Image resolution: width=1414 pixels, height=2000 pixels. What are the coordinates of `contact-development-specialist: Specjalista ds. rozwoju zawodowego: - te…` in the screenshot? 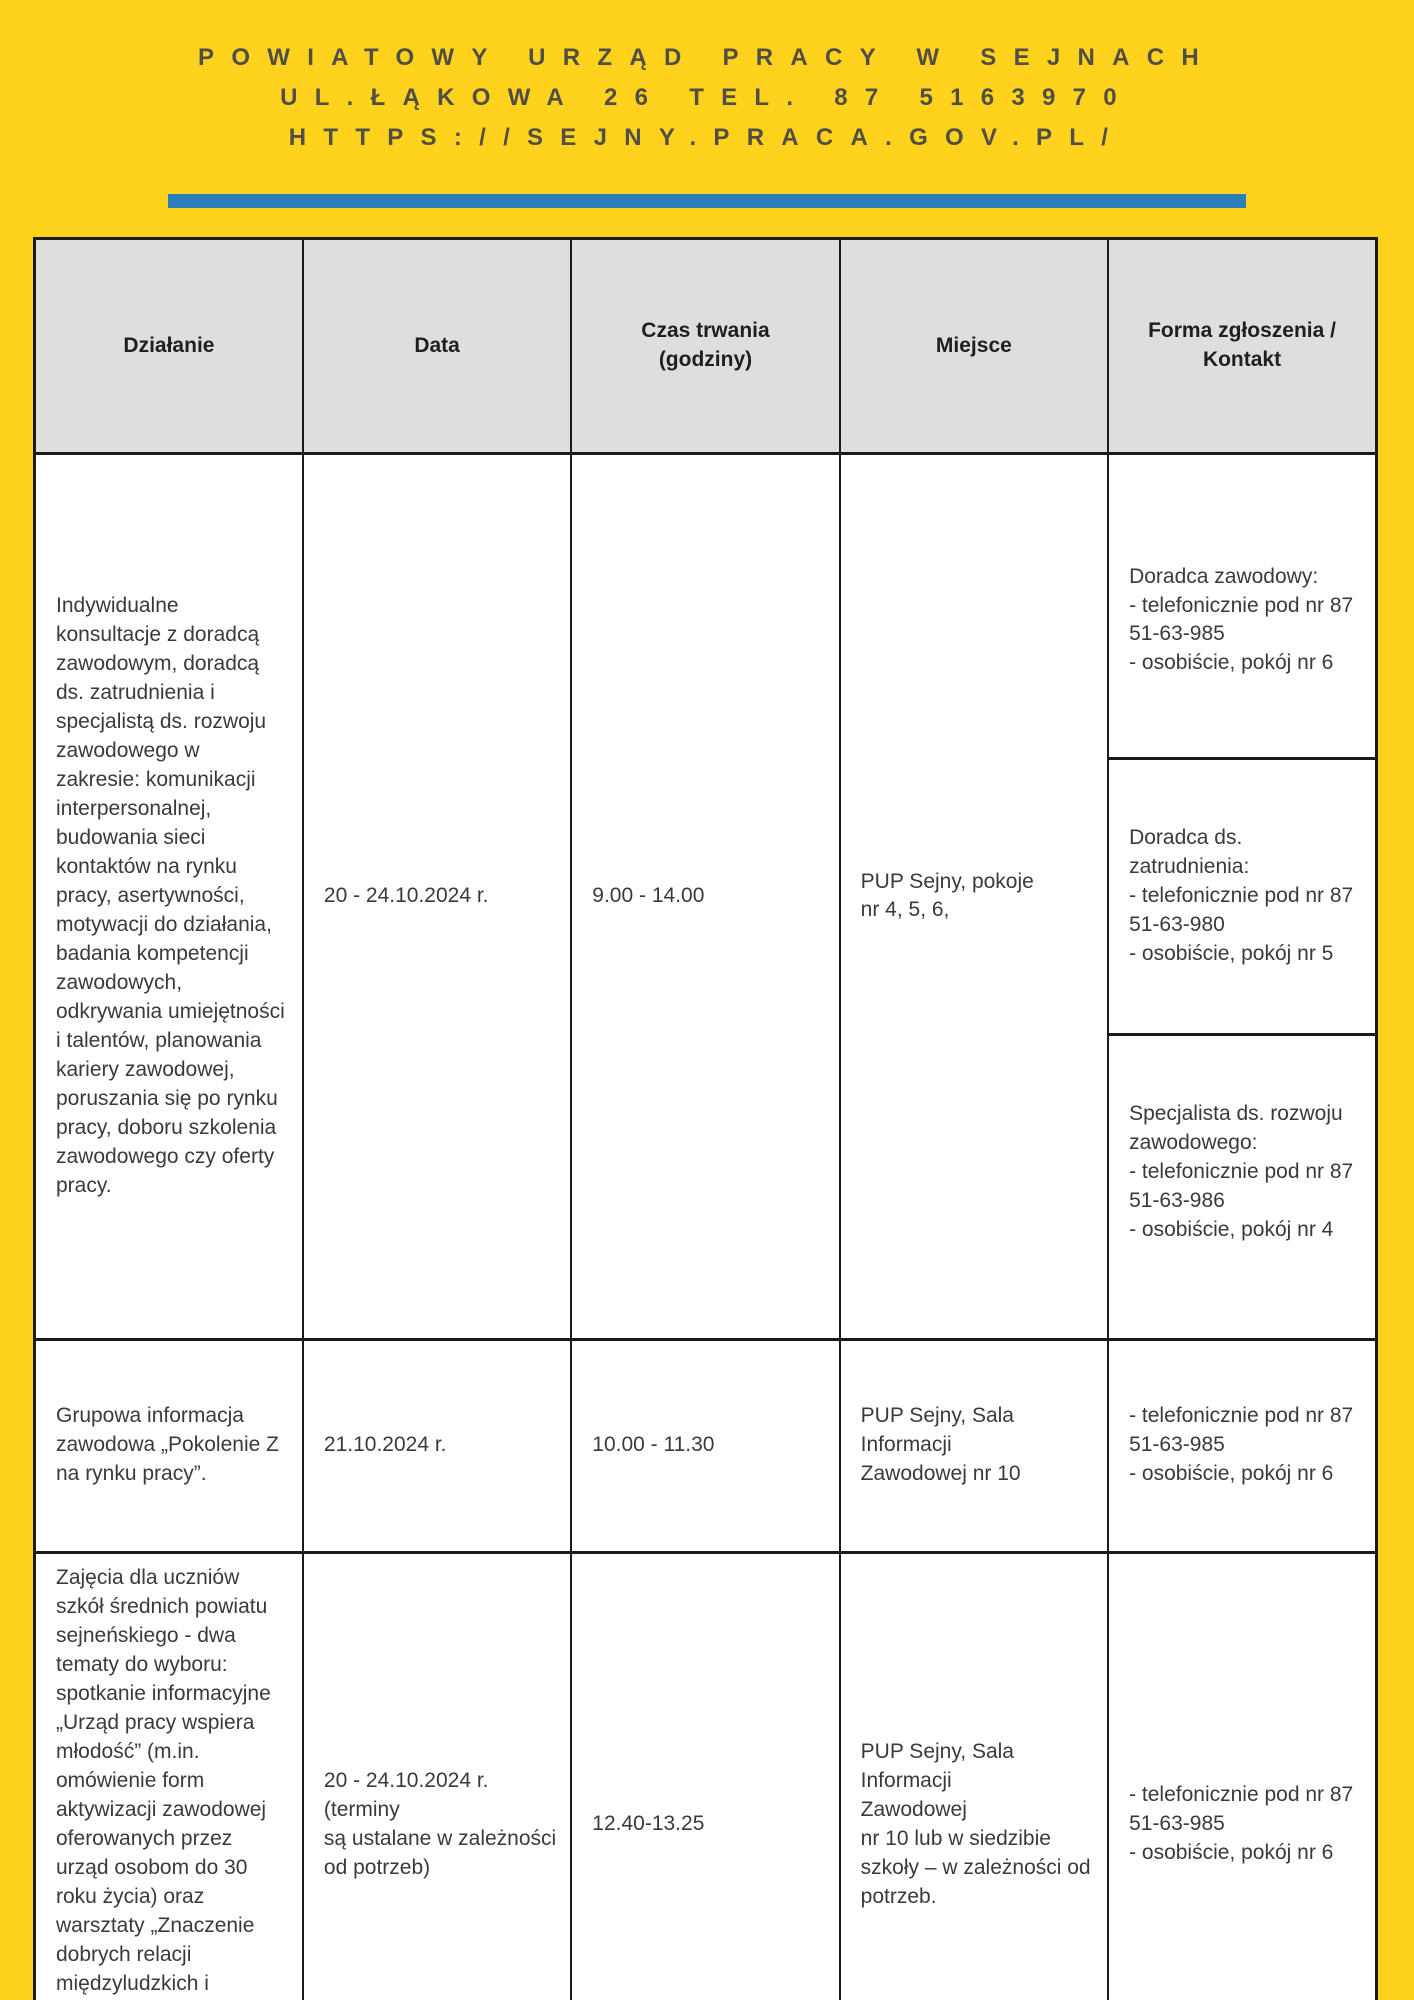 It's located at (1241, 1171).